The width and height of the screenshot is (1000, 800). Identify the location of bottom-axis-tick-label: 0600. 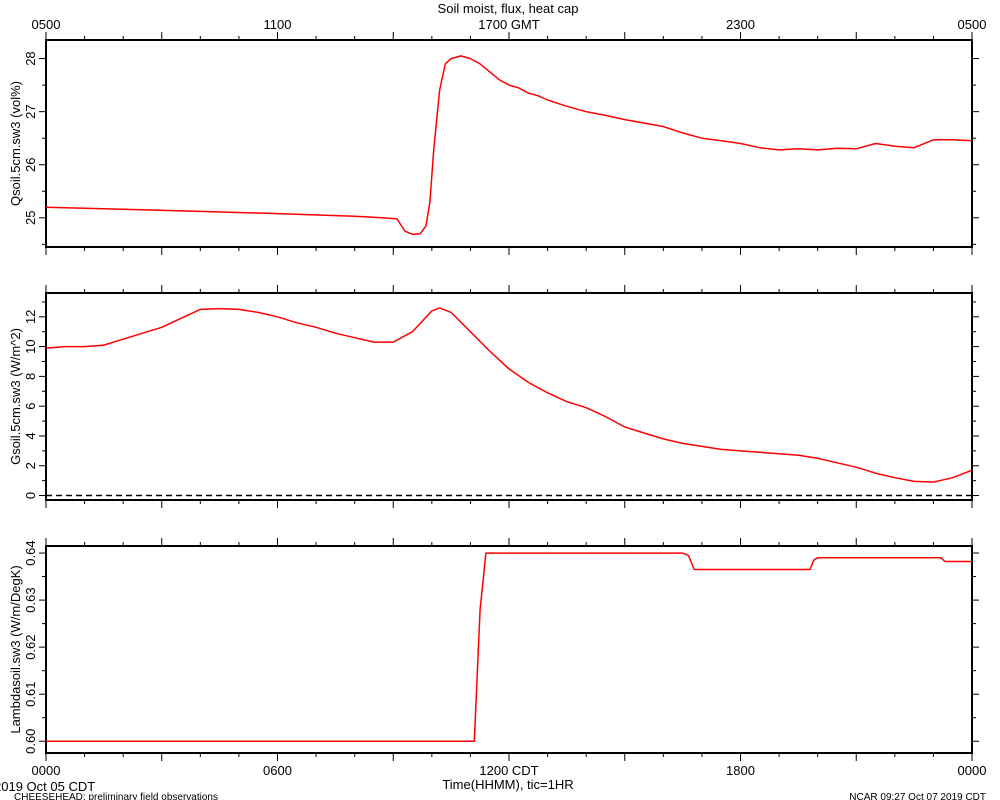
(277, 770).